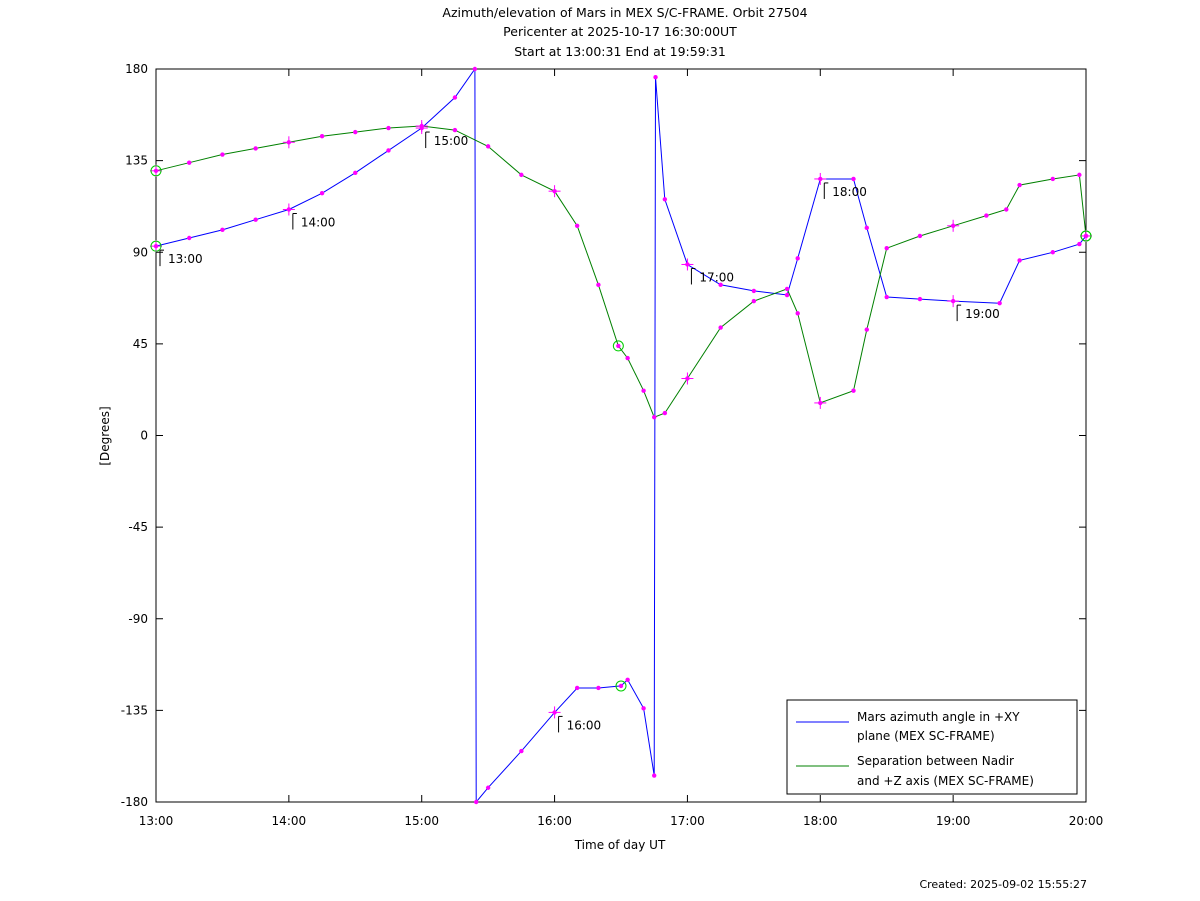  What do you see at coordinates (926, 736) in the screenshot?
I see `legend-label-azimuth-line2: plane (MEX SC-FRAME)` at bounding box center [926, 736].